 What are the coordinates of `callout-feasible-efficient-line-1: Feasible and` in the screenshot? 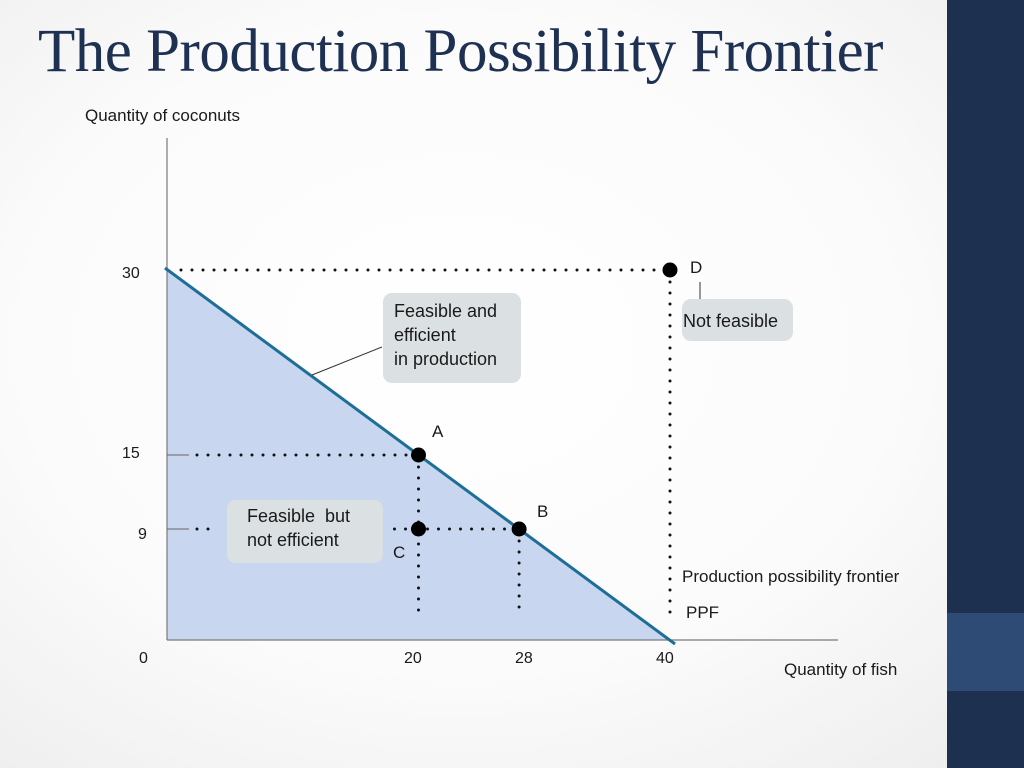 It's located at (445, 311).